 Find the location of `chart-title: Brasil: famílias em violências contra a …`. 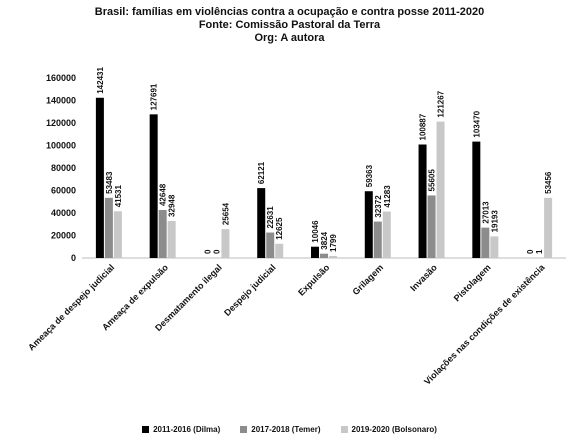

chart-title: Brasil: famílias em violências contra a … is located at coordinates (289, 12).